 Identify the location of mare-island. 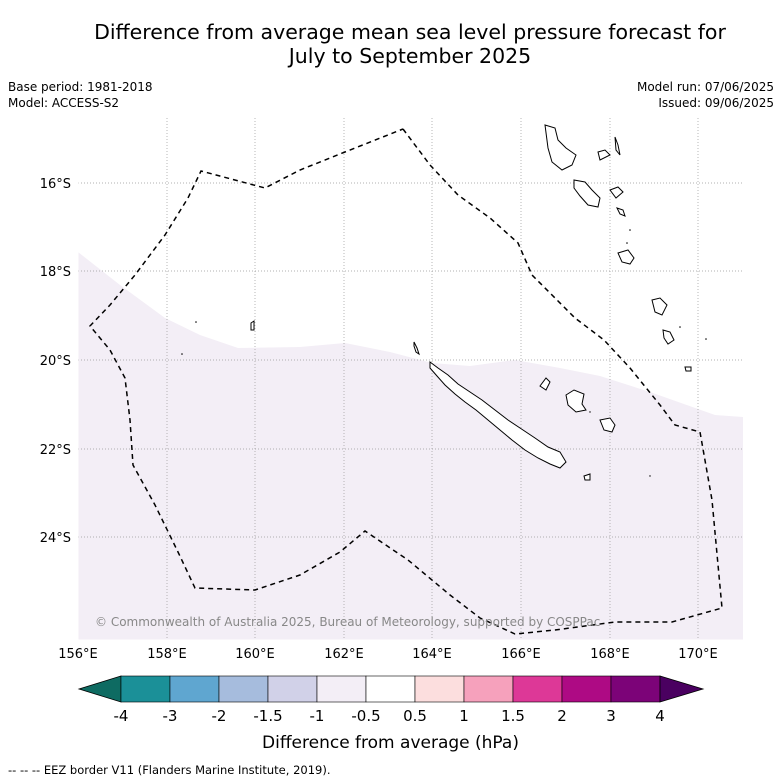
(607, 425).